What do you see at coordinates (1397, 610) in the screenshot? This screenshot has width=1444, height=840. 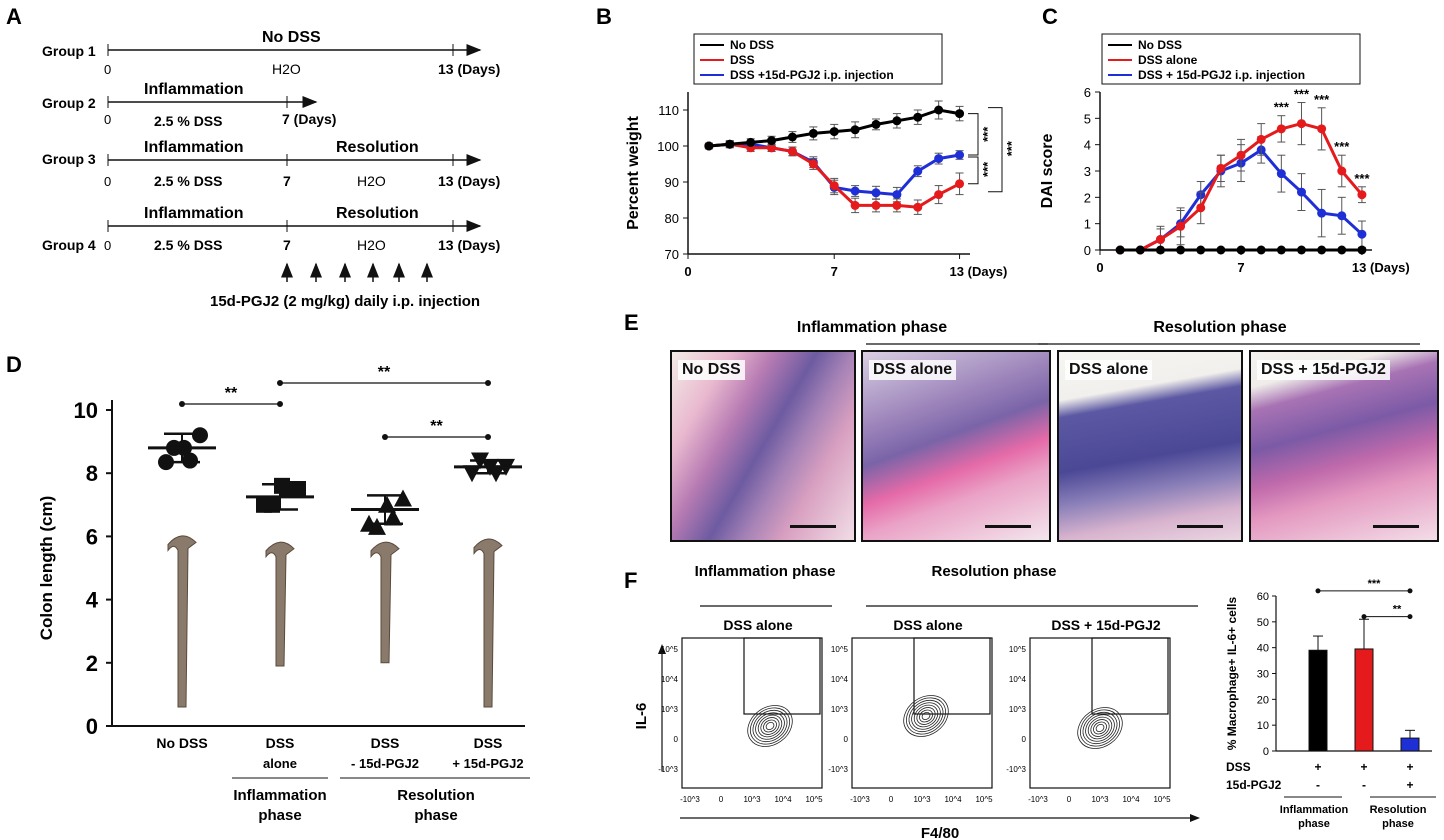 I see `sig-label: **` at bounding box center [1397, 610].